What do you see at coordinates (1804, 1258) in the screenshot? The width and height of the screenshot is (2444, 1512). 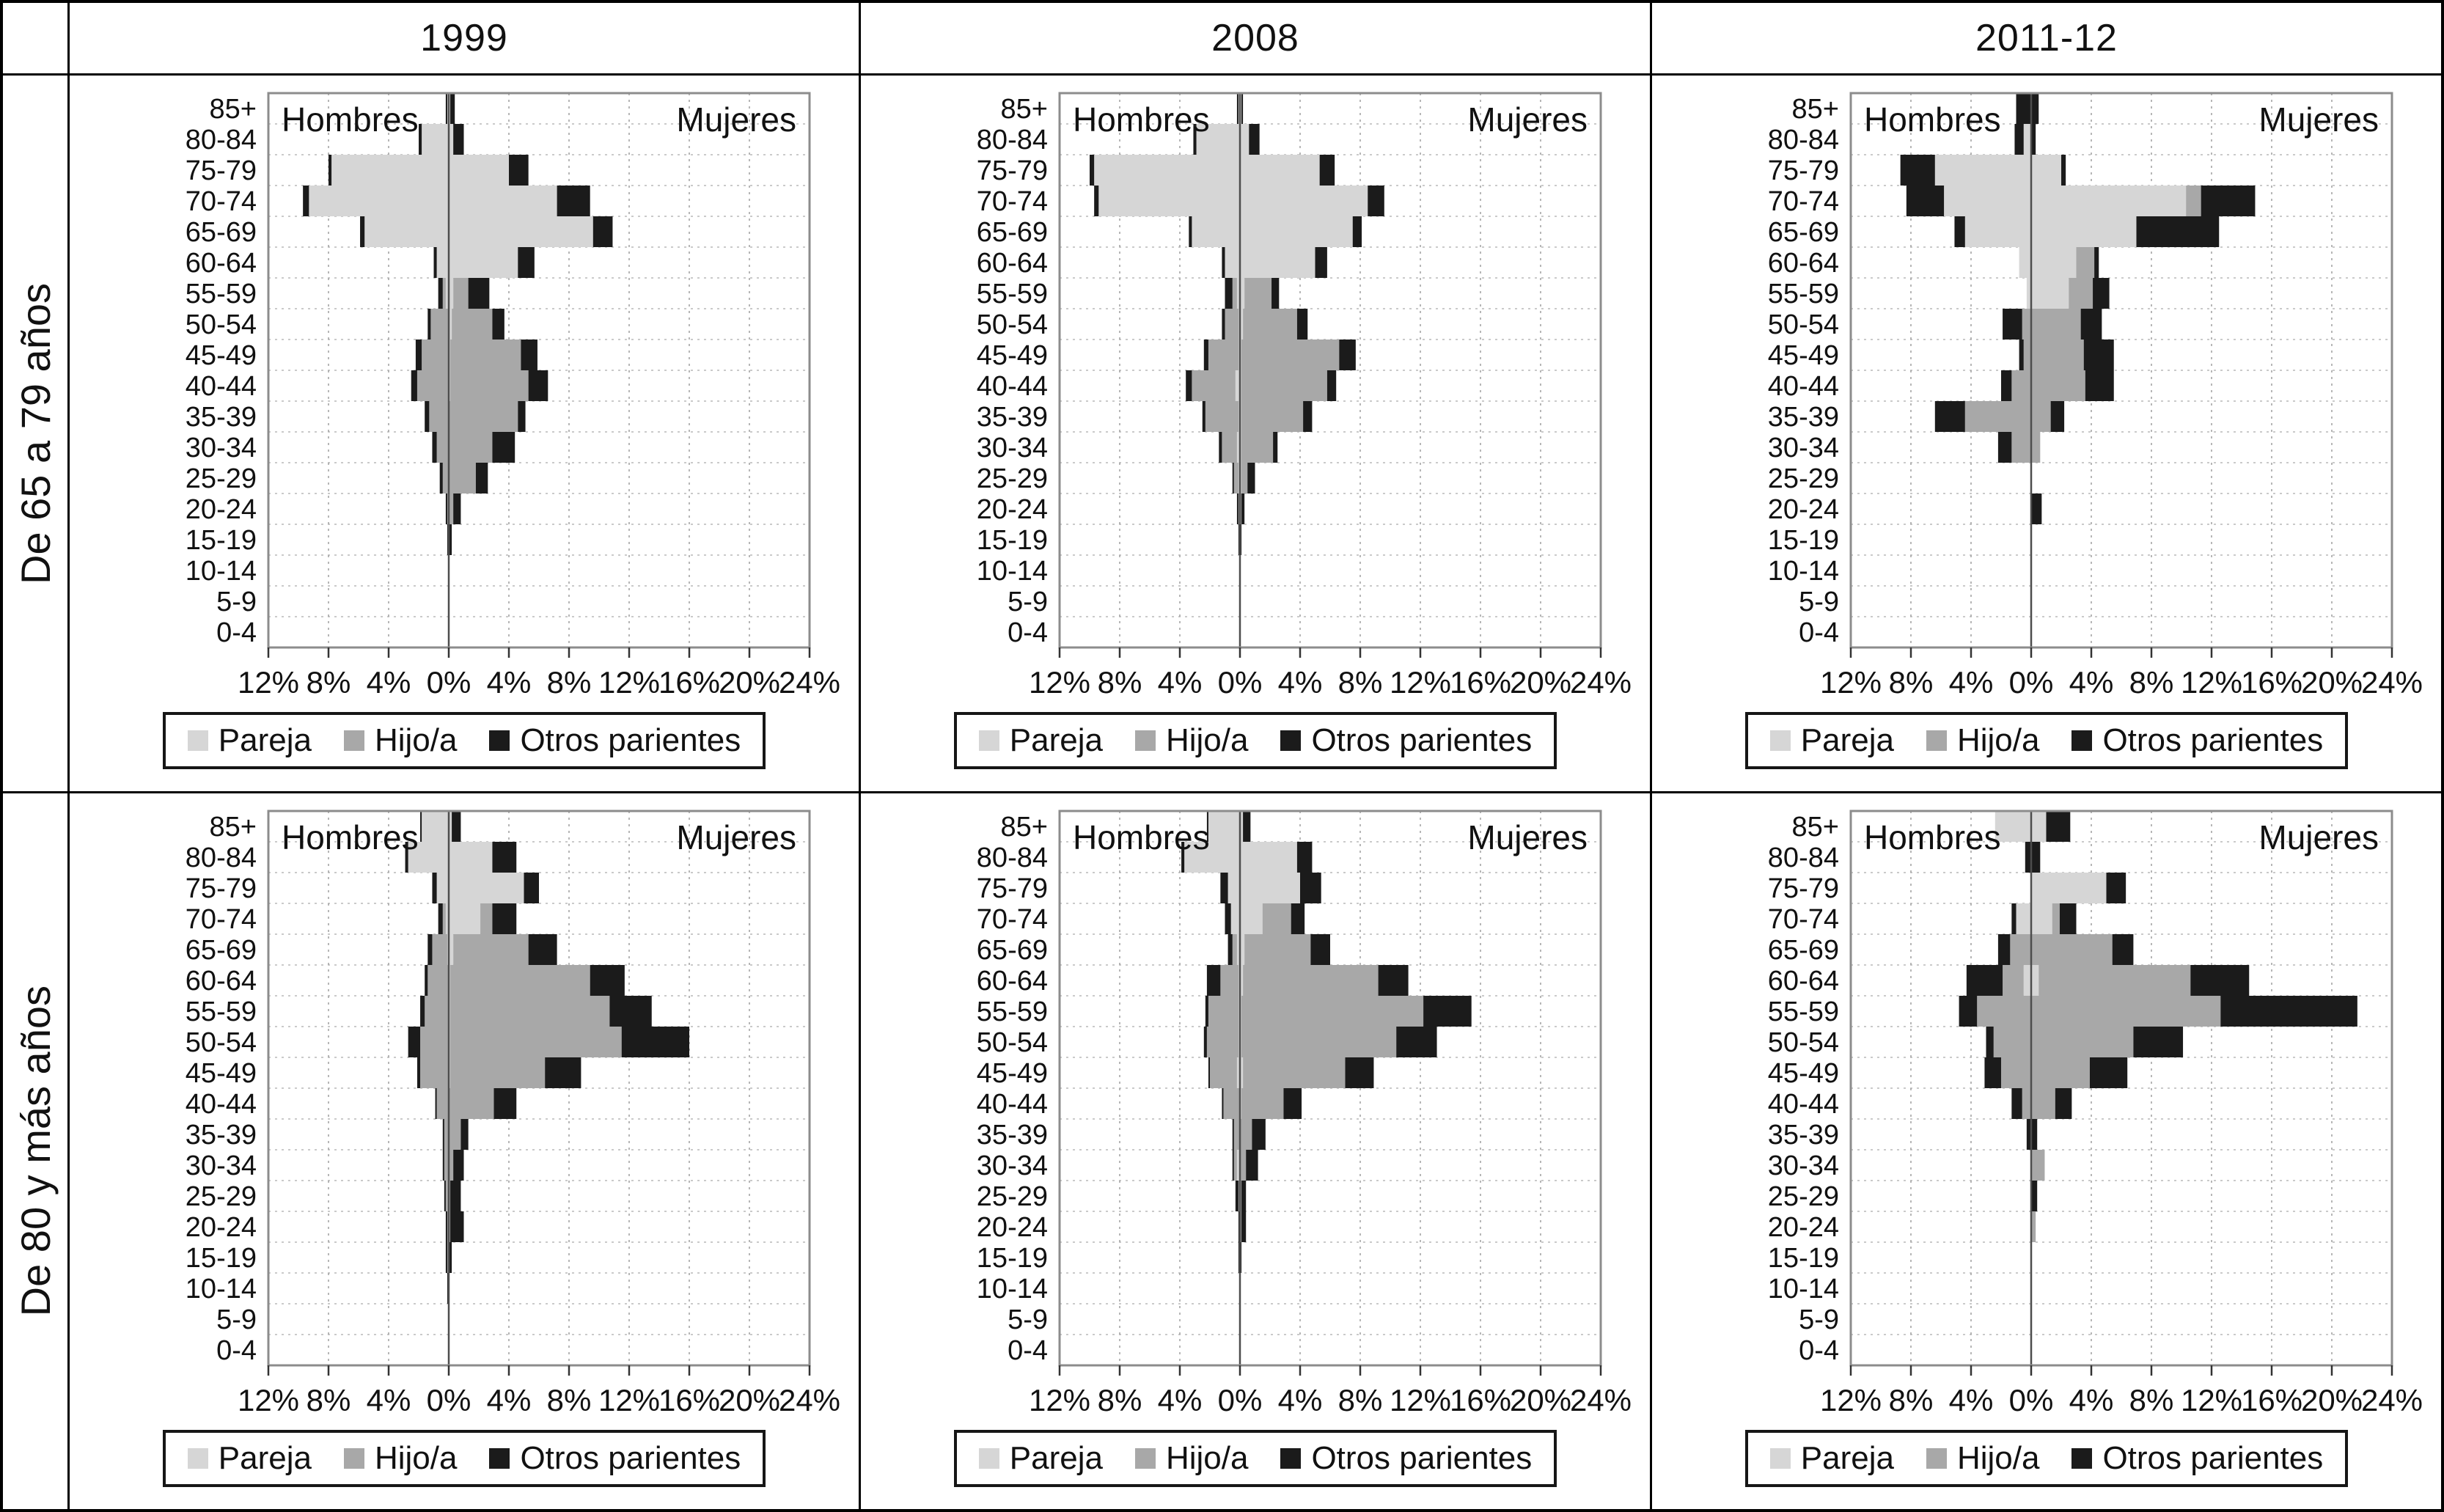 I see `age-label-15-19: 15-19` at bounding box center [1804, 1258].